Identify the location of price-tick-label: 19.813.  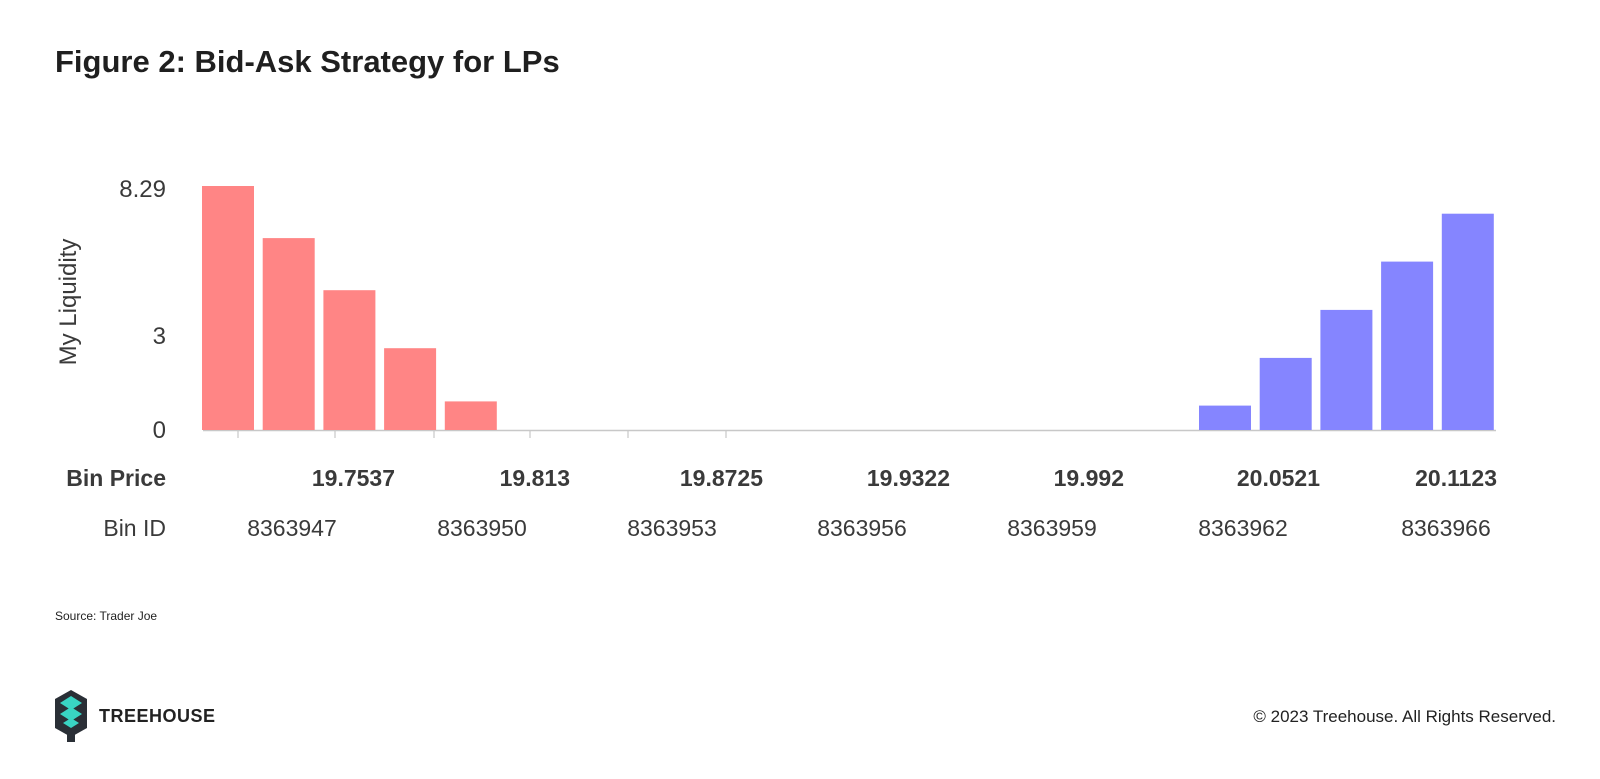
(535, 478).